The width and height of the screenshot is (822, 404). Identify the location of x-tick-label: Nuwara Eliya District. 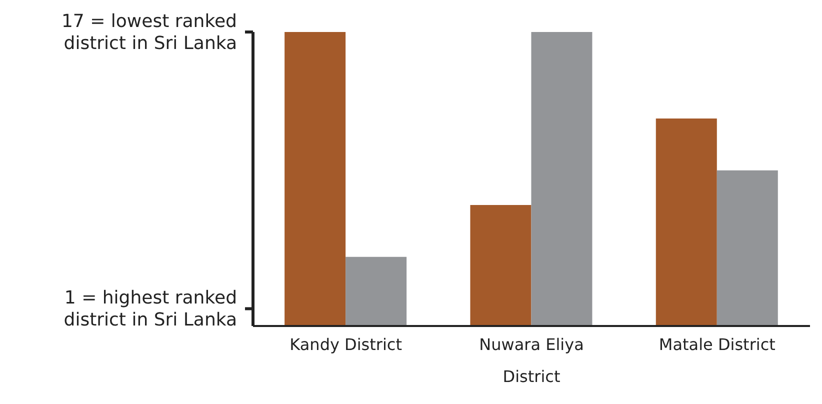
(531, 360).